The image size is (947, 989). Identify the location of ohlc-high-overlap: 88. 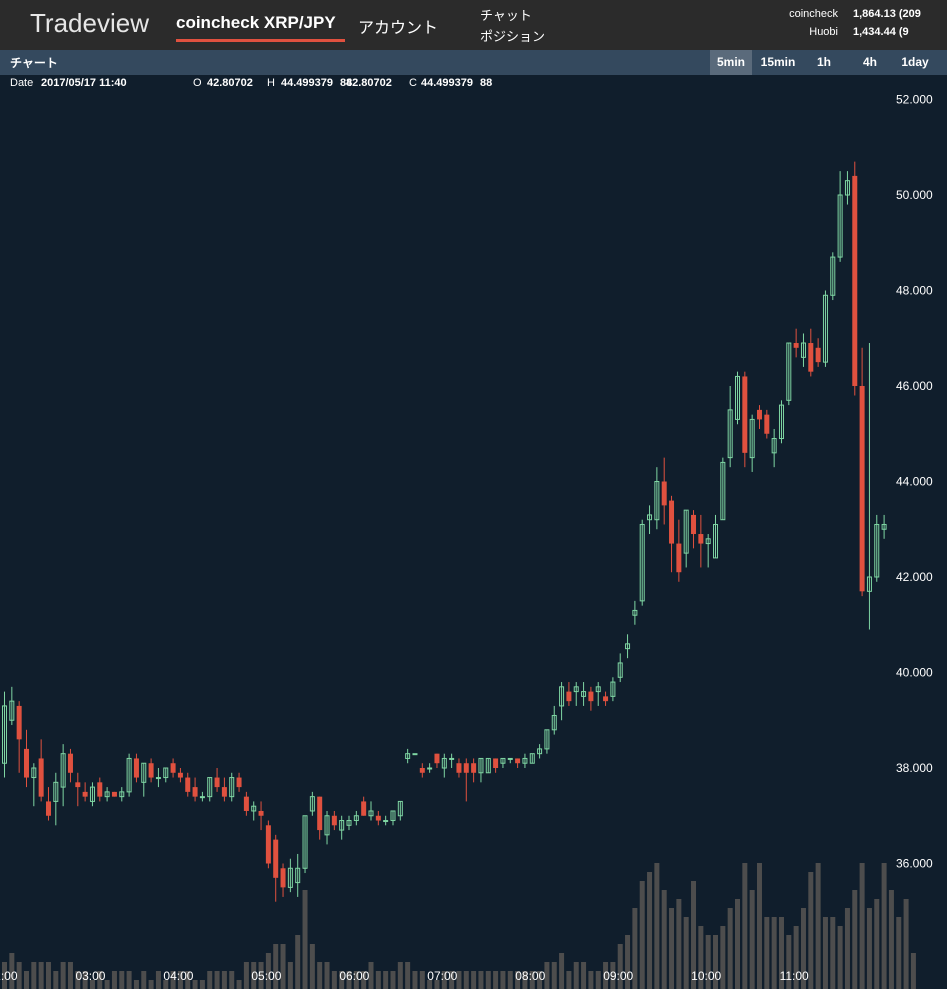
(346, 83).